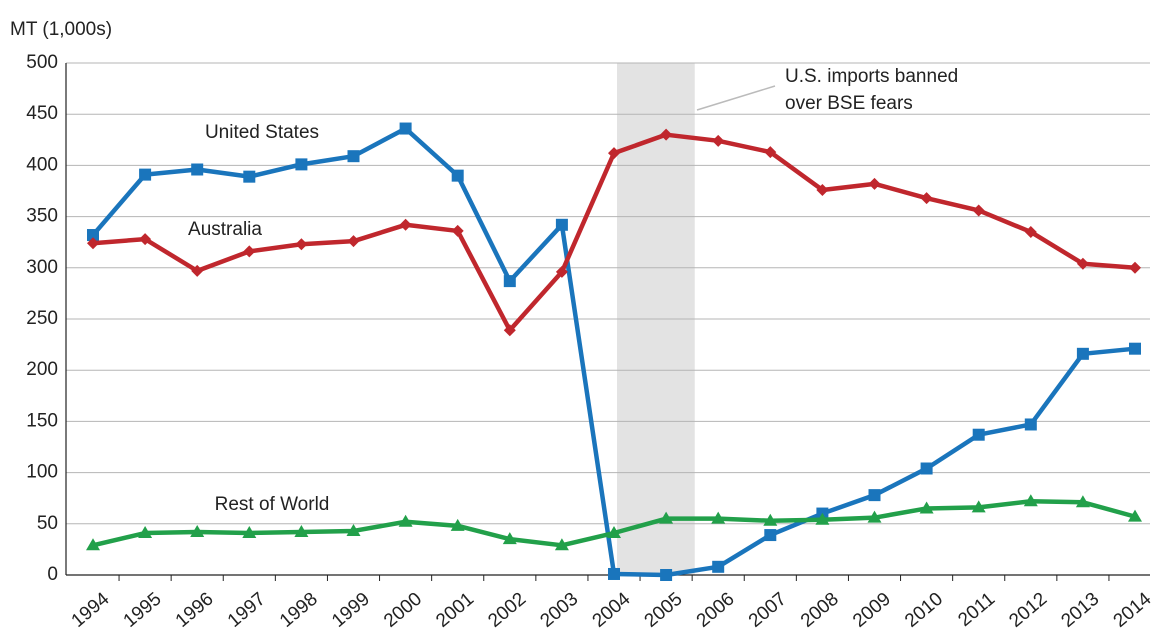 This screenshot has width=1153, height=632. I want to click on x-tick-label: 2004, so click(612, 610).